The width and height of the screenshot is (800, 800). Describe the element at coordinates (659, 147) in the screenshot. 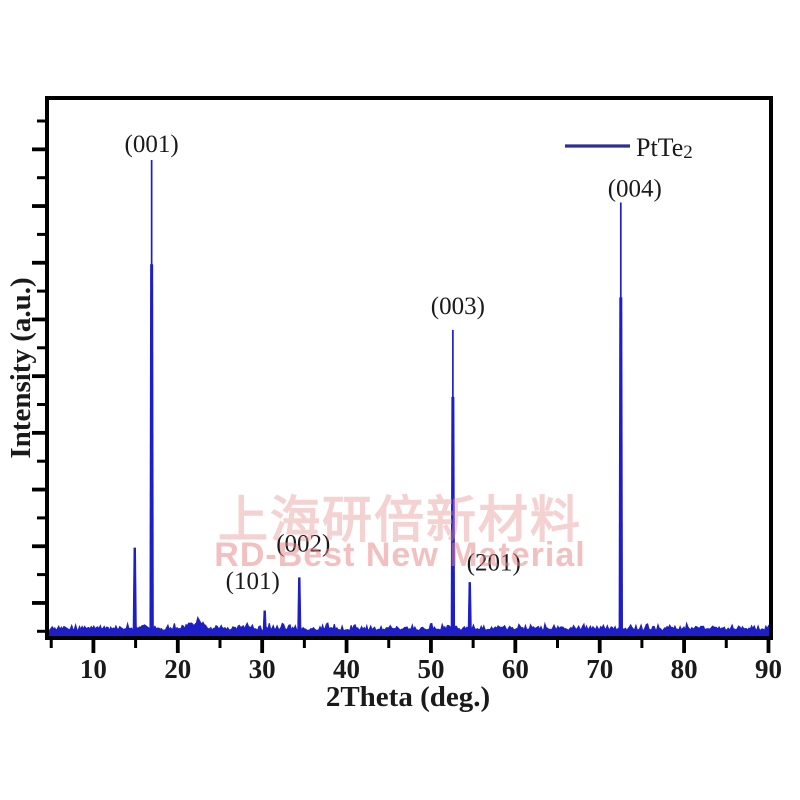

I see `legend-label-main: PtTe` at that location.